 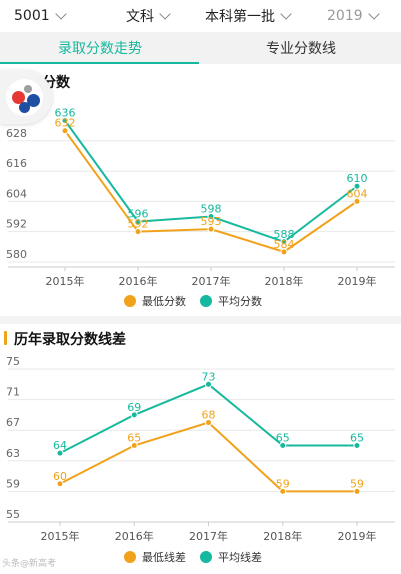 What do you see at coordinates (134, 407) in the screenshot?
I see `data-label: 69` at bounding box center [134, 407].